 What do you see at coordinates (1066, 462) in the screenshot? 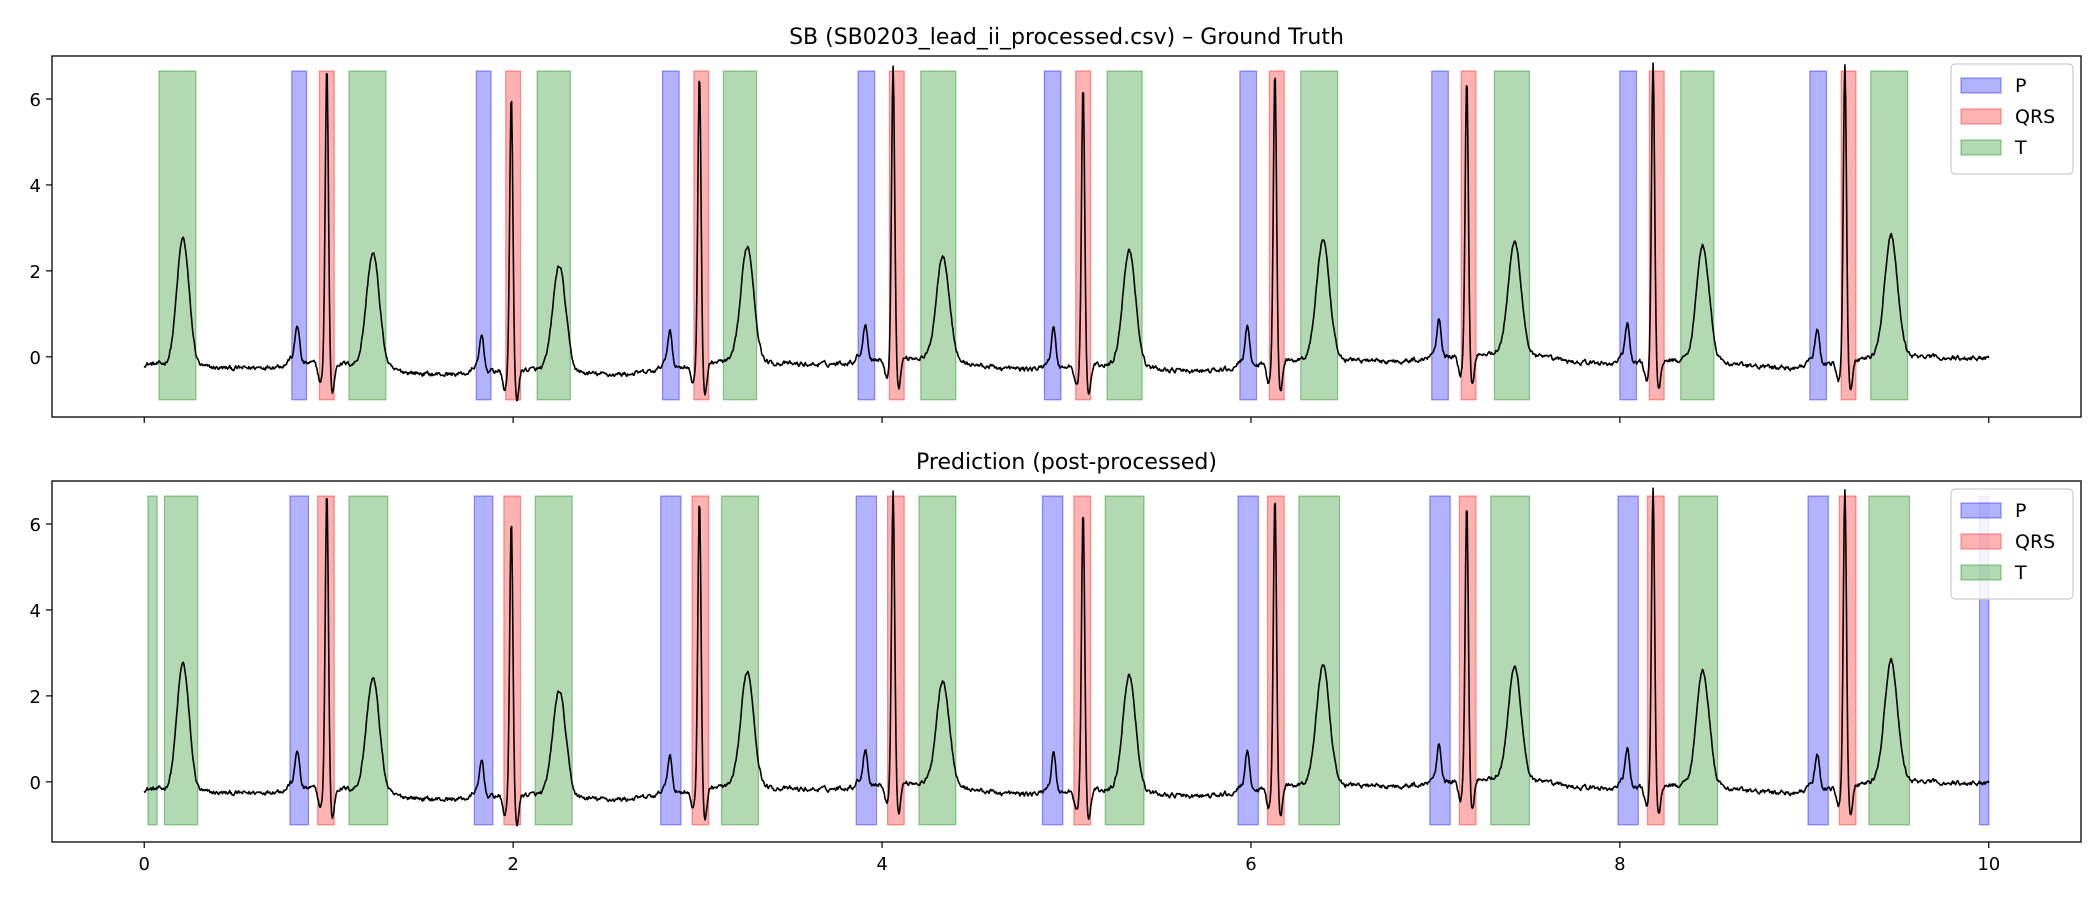
I see `panel-title: Prediction (post-processed)` at bounding box center [1066, 462].